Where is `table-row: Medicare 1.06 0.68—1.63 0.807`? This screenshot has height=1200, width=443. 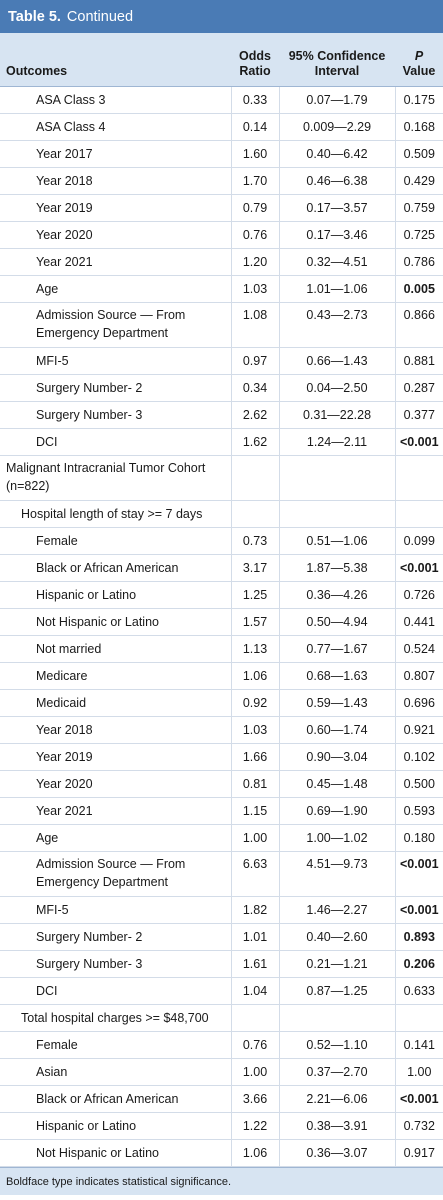
table-row: Medicare 1.06 0.68—1.63 0.807 is located at coordinates (221, 676).